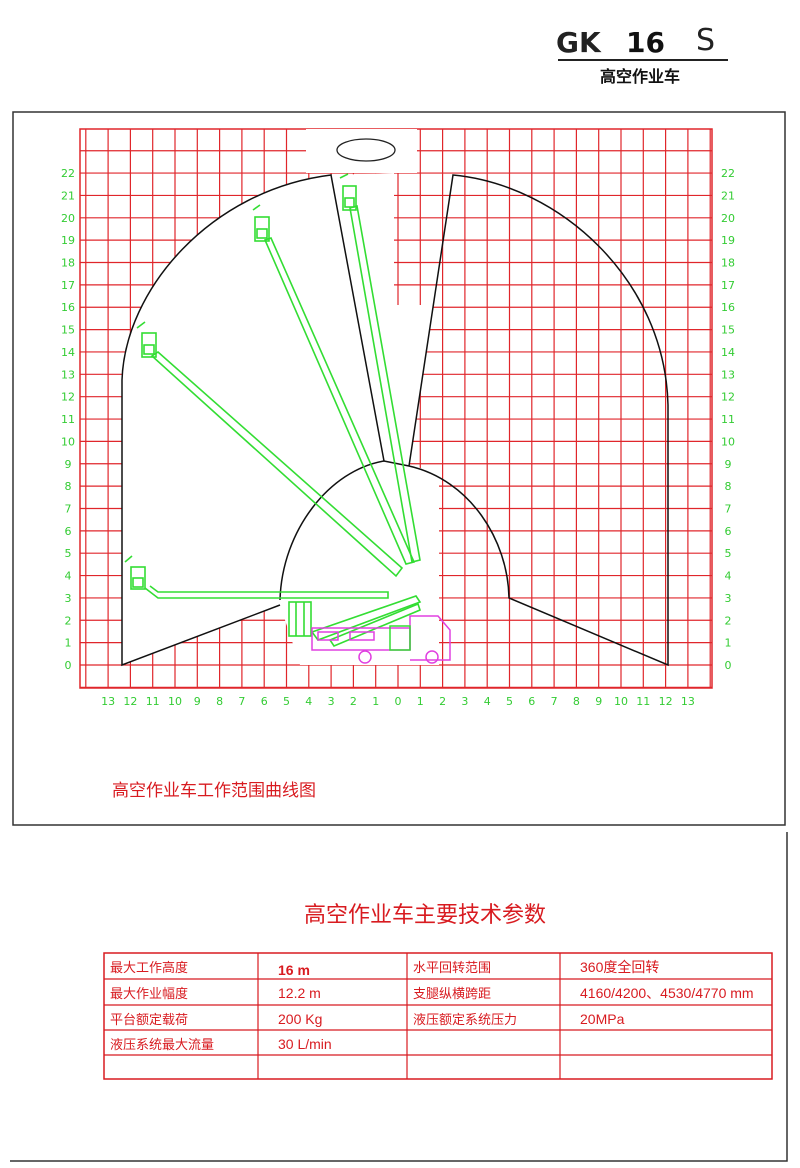 This screenshot has height=1168, width=800. Describe the element at coordinates (640, 76) in the screenshot. I see `model-subtitle: 高空作业车` at that location.